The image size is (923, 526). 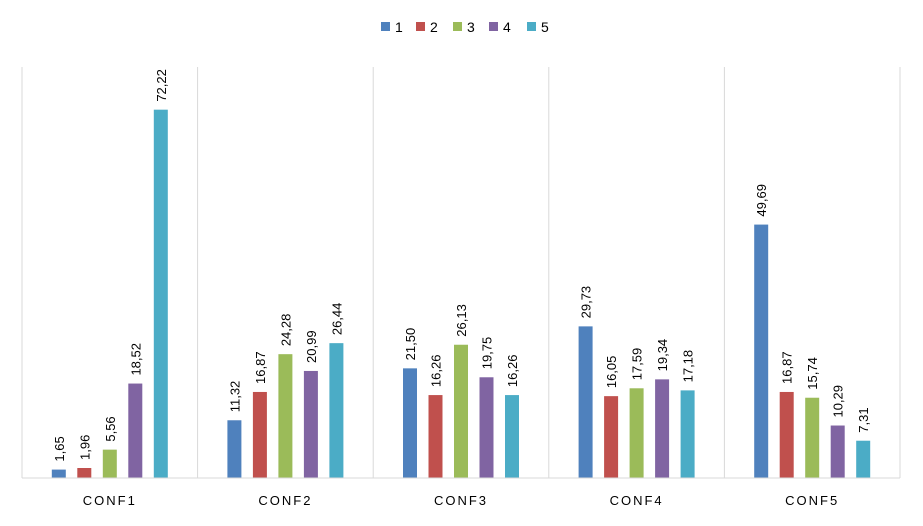 What do you see at coordinates (838, 401) in the screenshot?
I see `data-label: 10,29` at bounding box center [838, 401].